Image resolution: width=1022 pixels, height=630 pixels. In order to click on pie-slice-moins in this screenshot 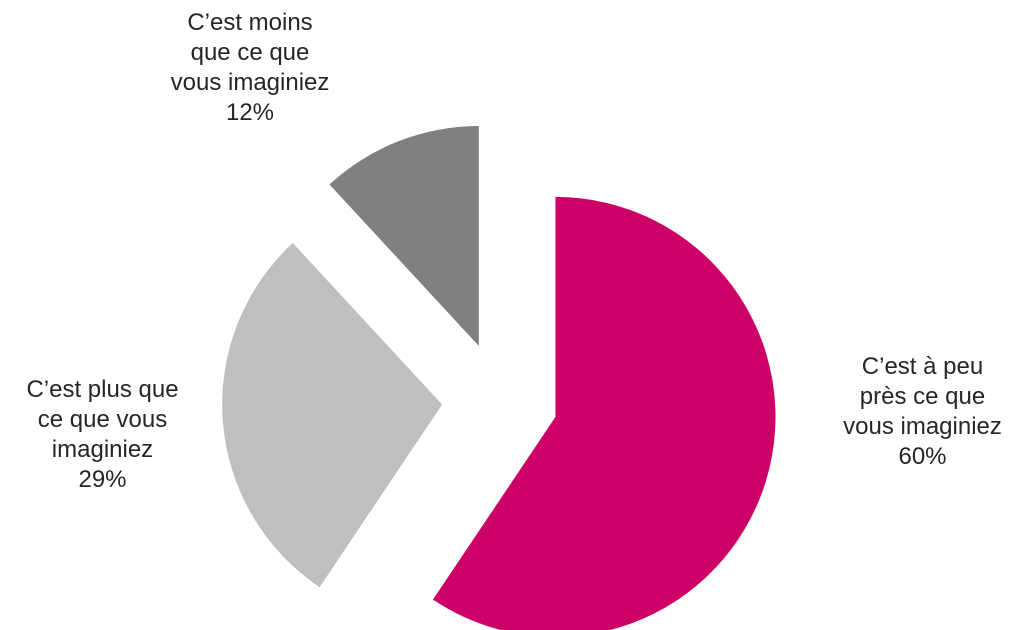, I will do `click(404, 235)`.